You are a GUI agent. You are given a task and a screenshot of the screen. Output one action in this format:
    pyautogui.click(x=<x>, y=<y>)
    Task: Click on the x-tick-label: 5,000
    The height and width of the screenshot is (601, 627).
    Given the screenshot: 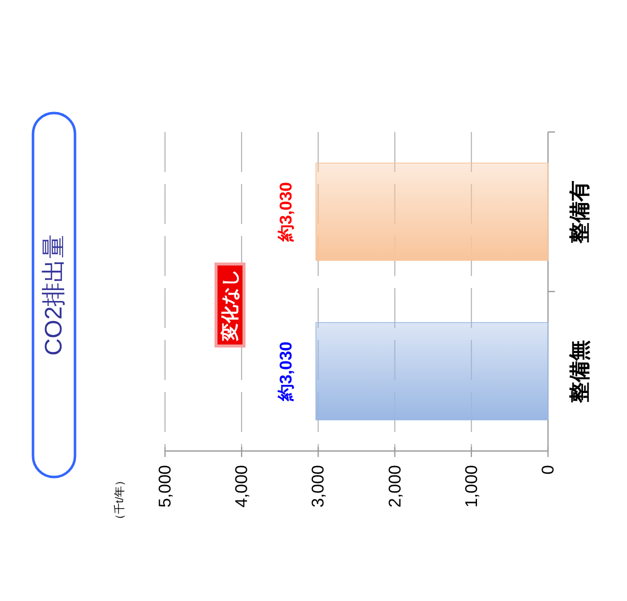 What is the action you would take?
    pyautogui.click(x=165, y=486)
    